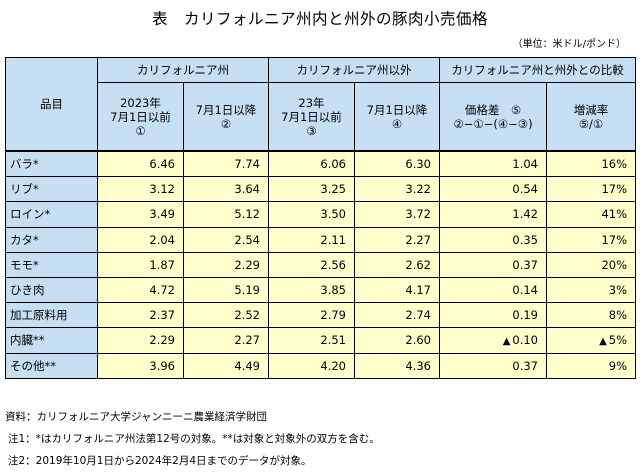  I want to click on cell-change-rate: 20%, so click(591, 264).